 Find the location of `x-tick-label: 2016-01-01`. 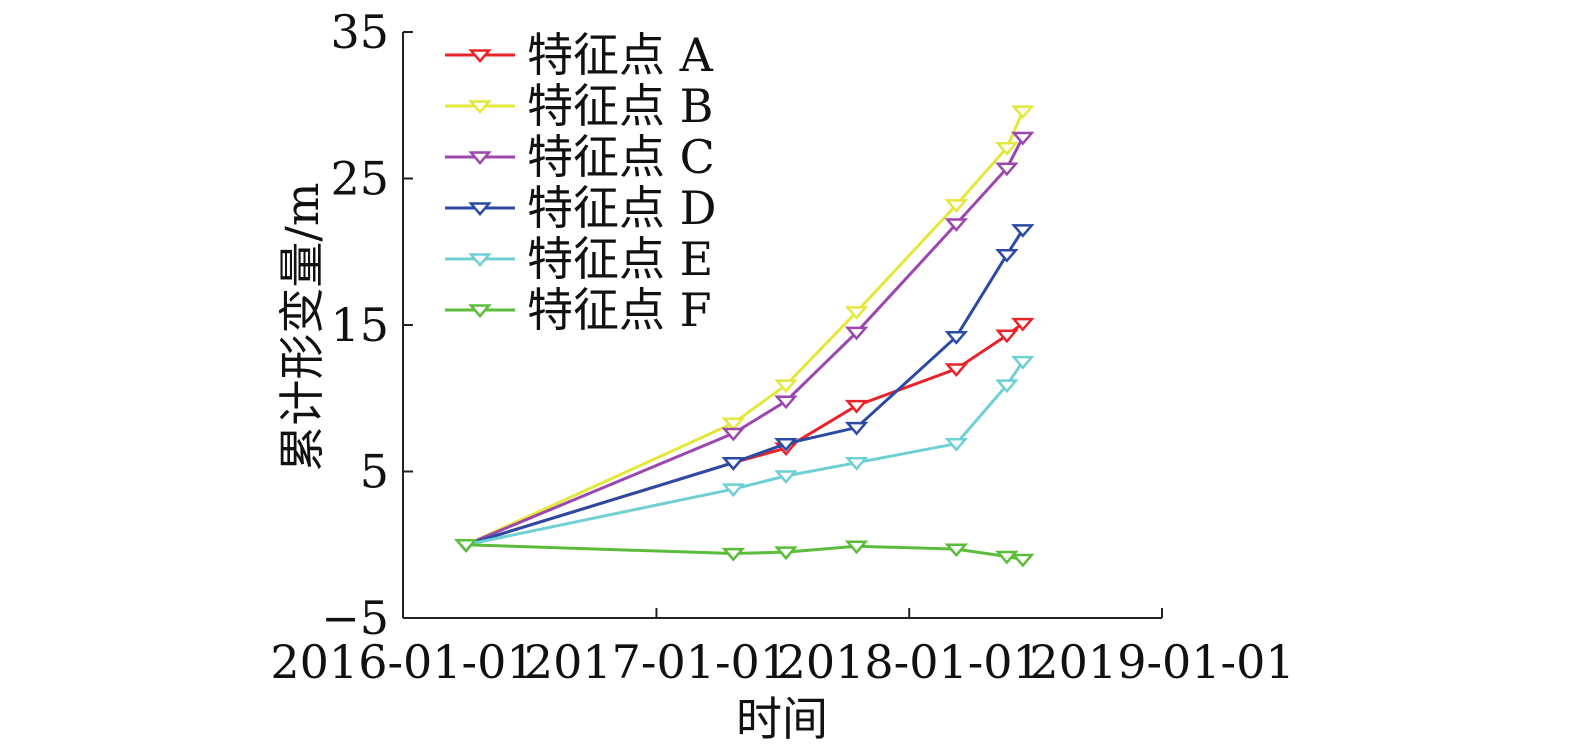

x-tick-label: 2016-01-01 is located at coordinates (402, 662).